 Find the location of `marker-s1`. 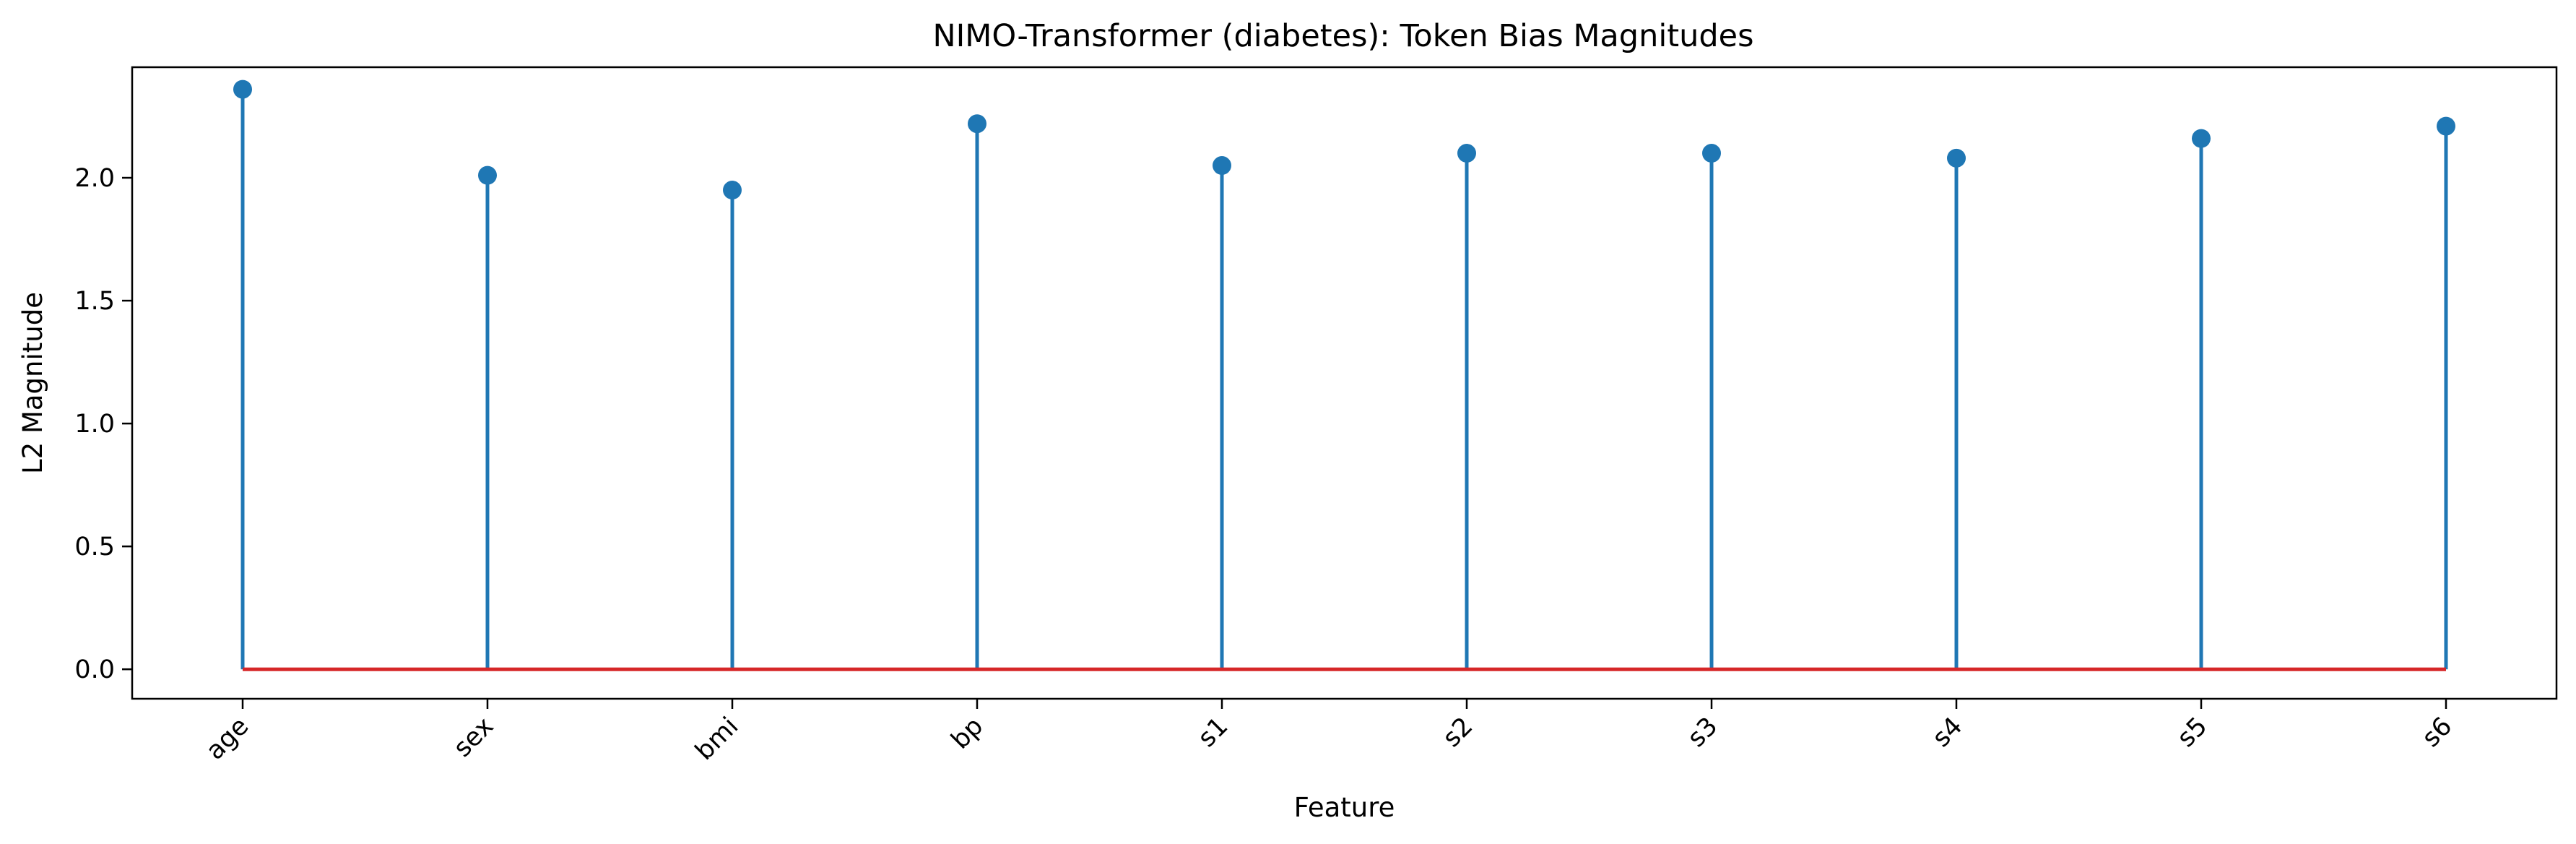

marker-s1 is located at coordinates (1222, 166).